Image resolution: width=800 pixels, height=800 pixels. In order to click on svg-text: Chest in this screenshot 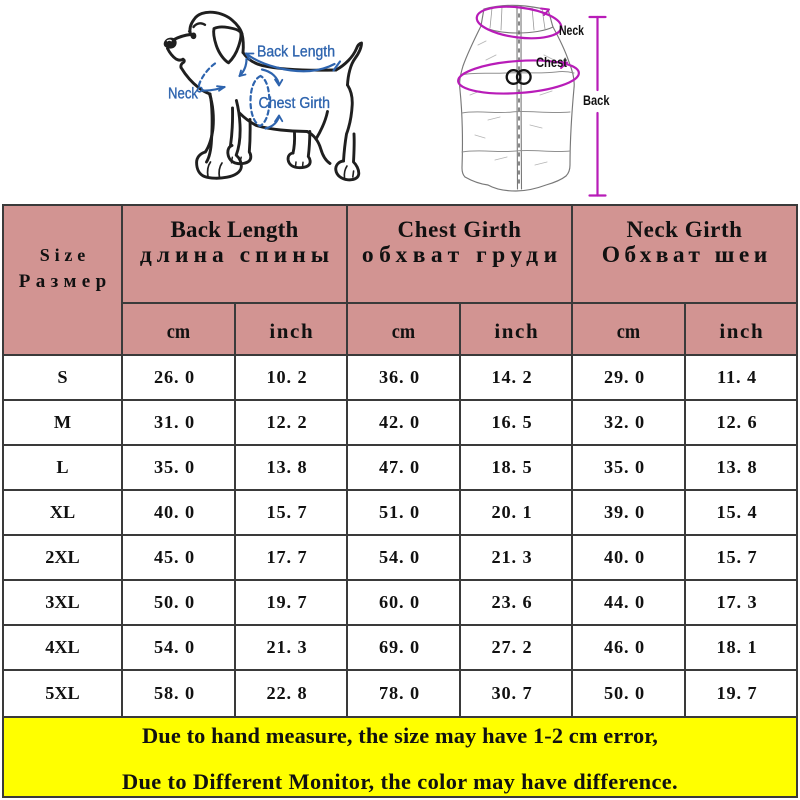, I will do `click(551, 62)`.